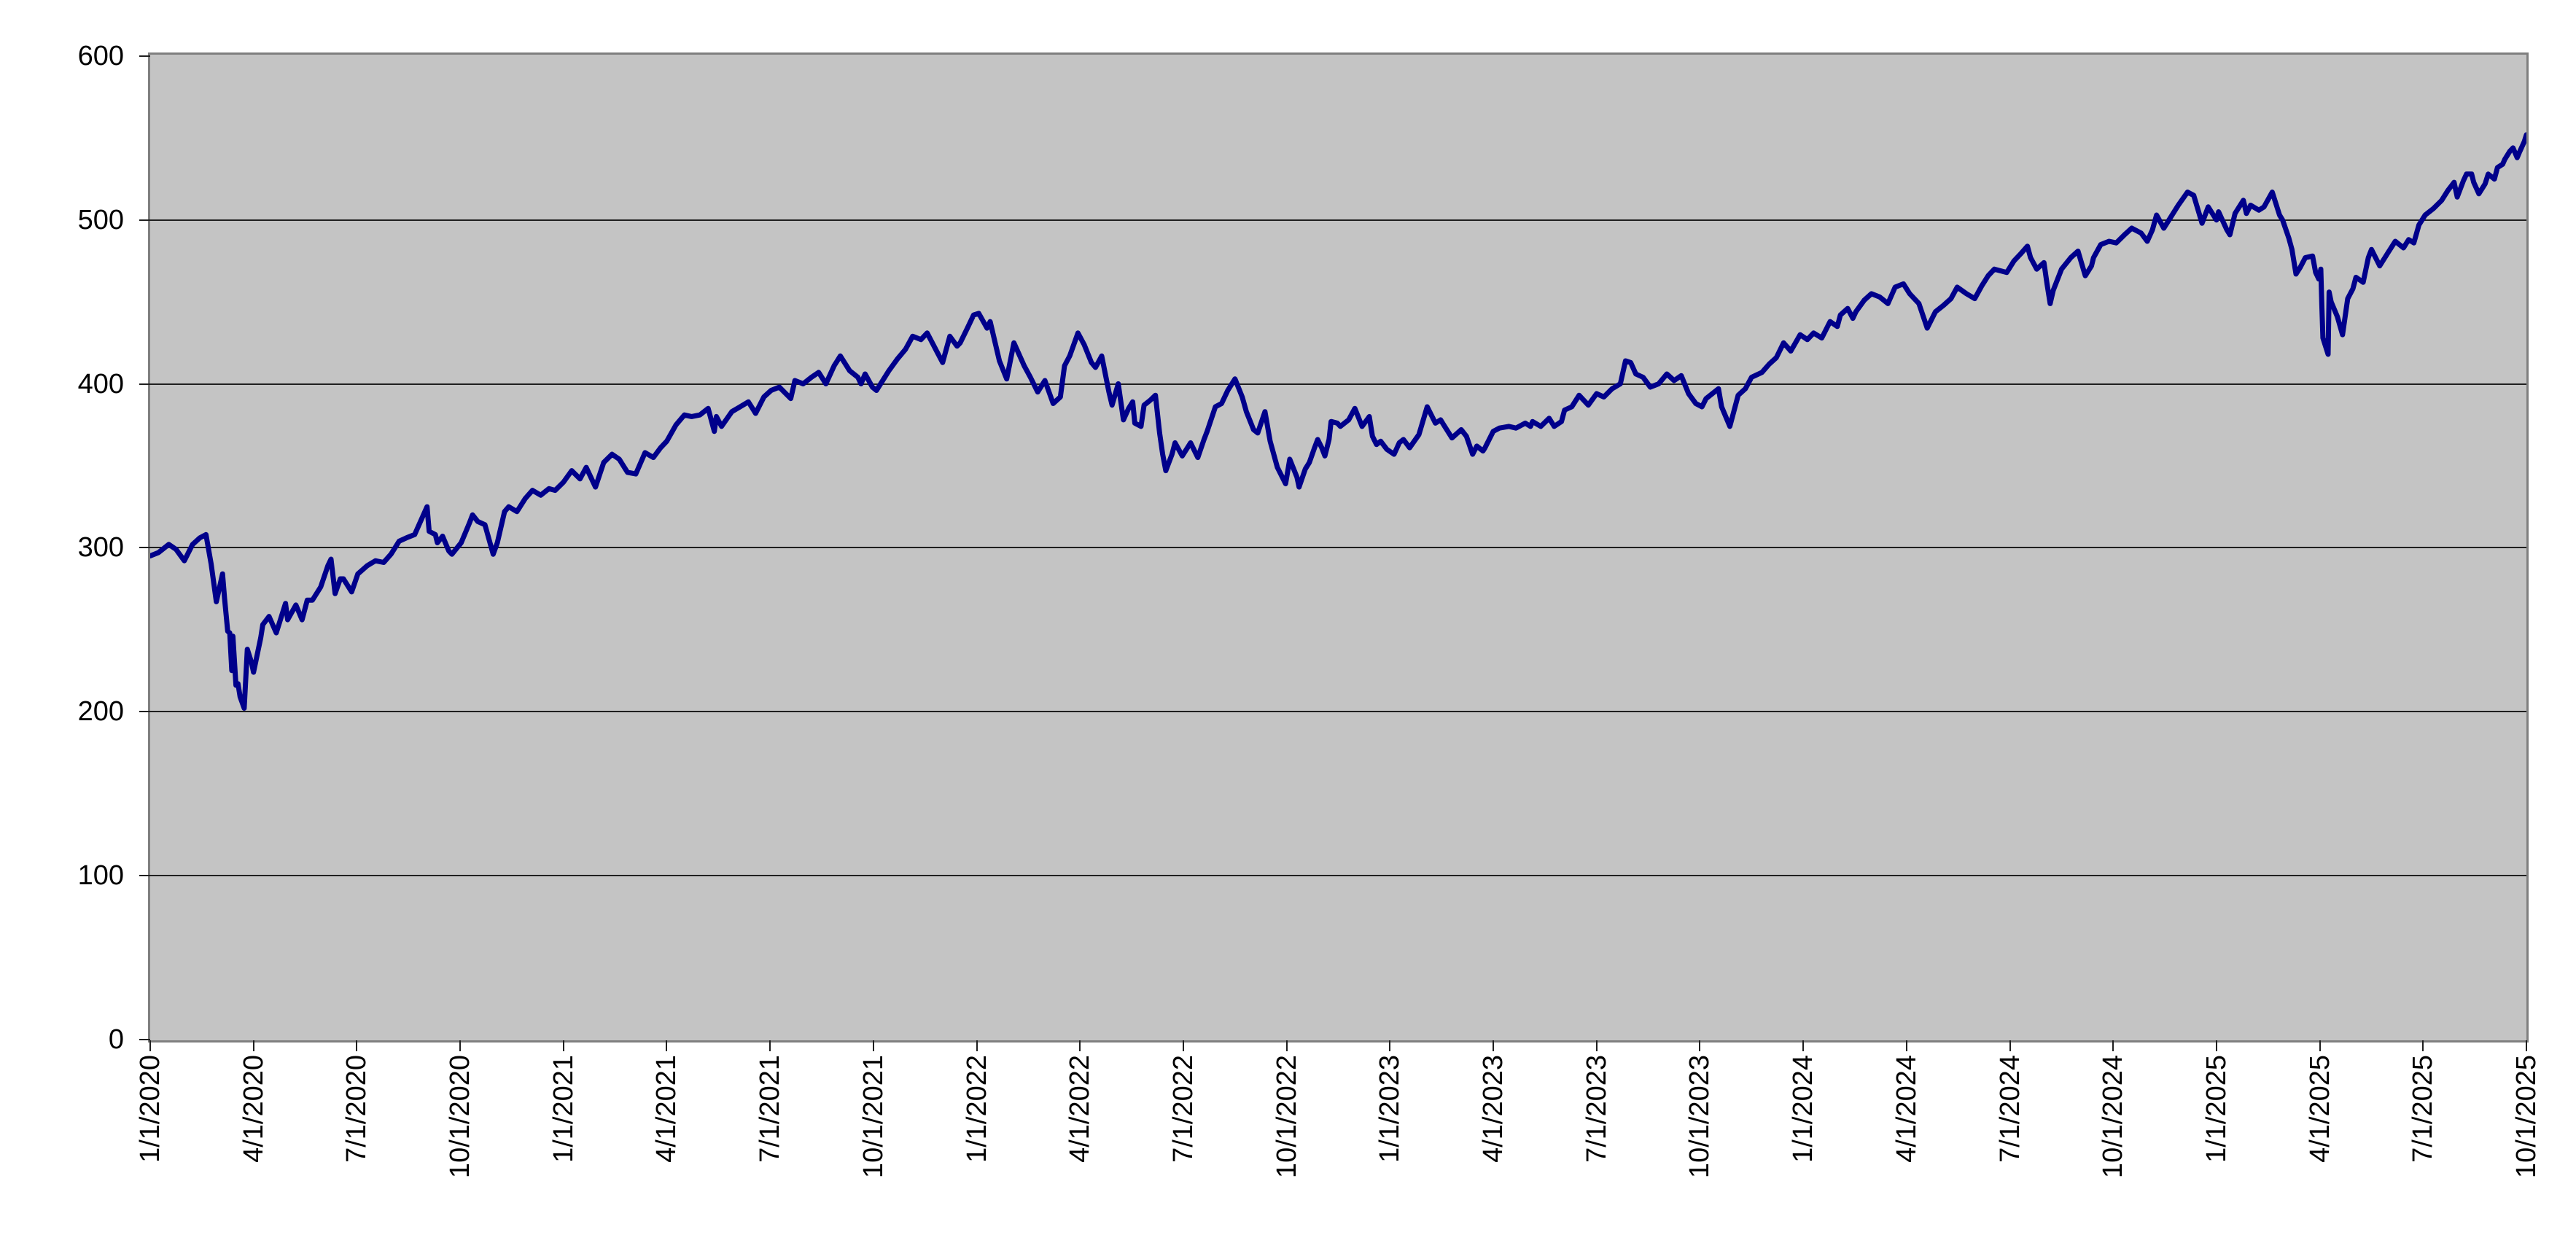 The image size is (2576, 1251). What do you see at coordinates (1080, 1109) in the screenshot?
I see `x-axis-tick-label-text: 4/1/2022` at bounding box center [1080, 1109].